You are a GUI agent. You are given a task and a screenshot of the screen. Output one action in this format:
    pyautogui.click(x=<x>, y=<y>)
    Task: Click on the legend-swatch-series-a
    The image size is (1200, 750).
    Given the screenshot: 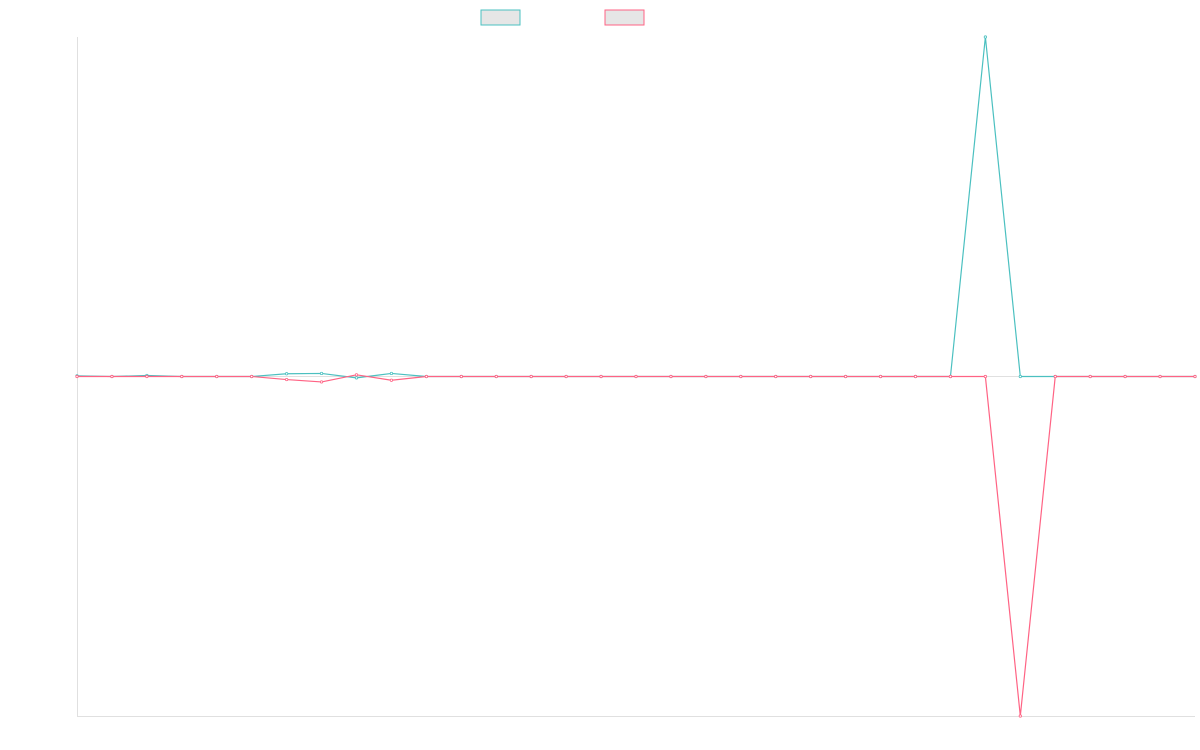 What is the action you would take?
    pyautogui.click(x=500, y=17)
    